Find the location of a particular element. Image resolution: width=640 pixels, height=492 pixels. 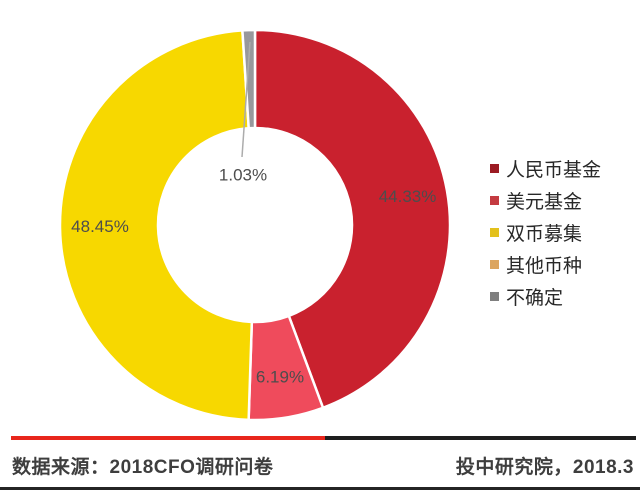

legend-label: 美元基金 is located at coordinates (544, 201).